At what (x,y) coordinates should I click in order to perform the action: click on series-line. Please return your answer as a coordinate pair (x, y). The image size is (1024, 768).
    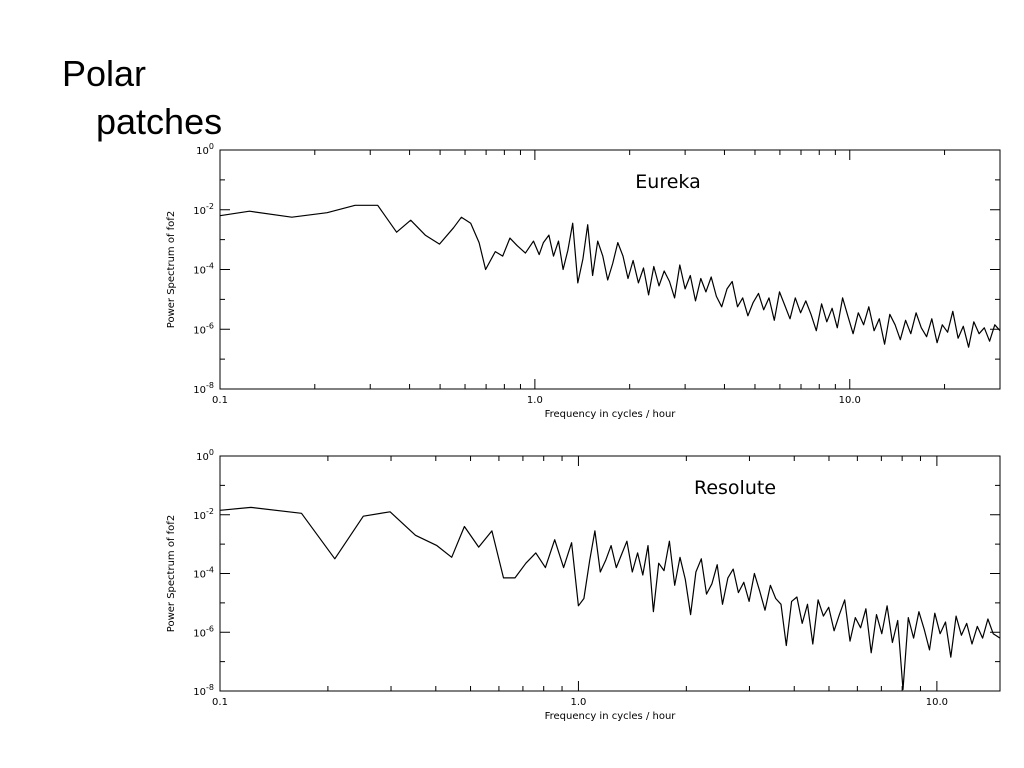
    Looking at the image, I should click on (610, 276).